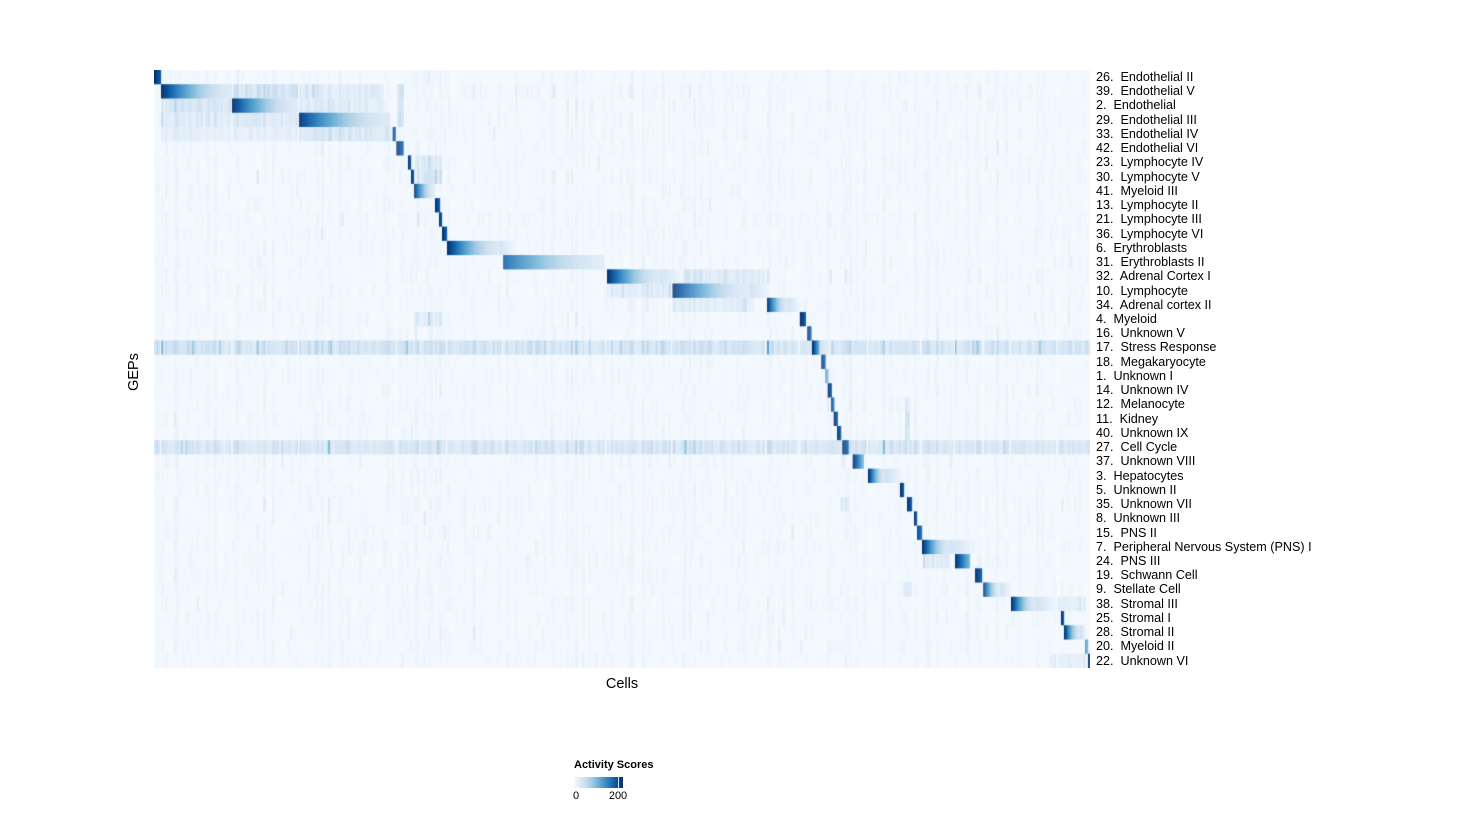  Describe the element at coordinates (1140, 475) in the screenshot. I see `row-label: 3. Hepatocytes` at that location.